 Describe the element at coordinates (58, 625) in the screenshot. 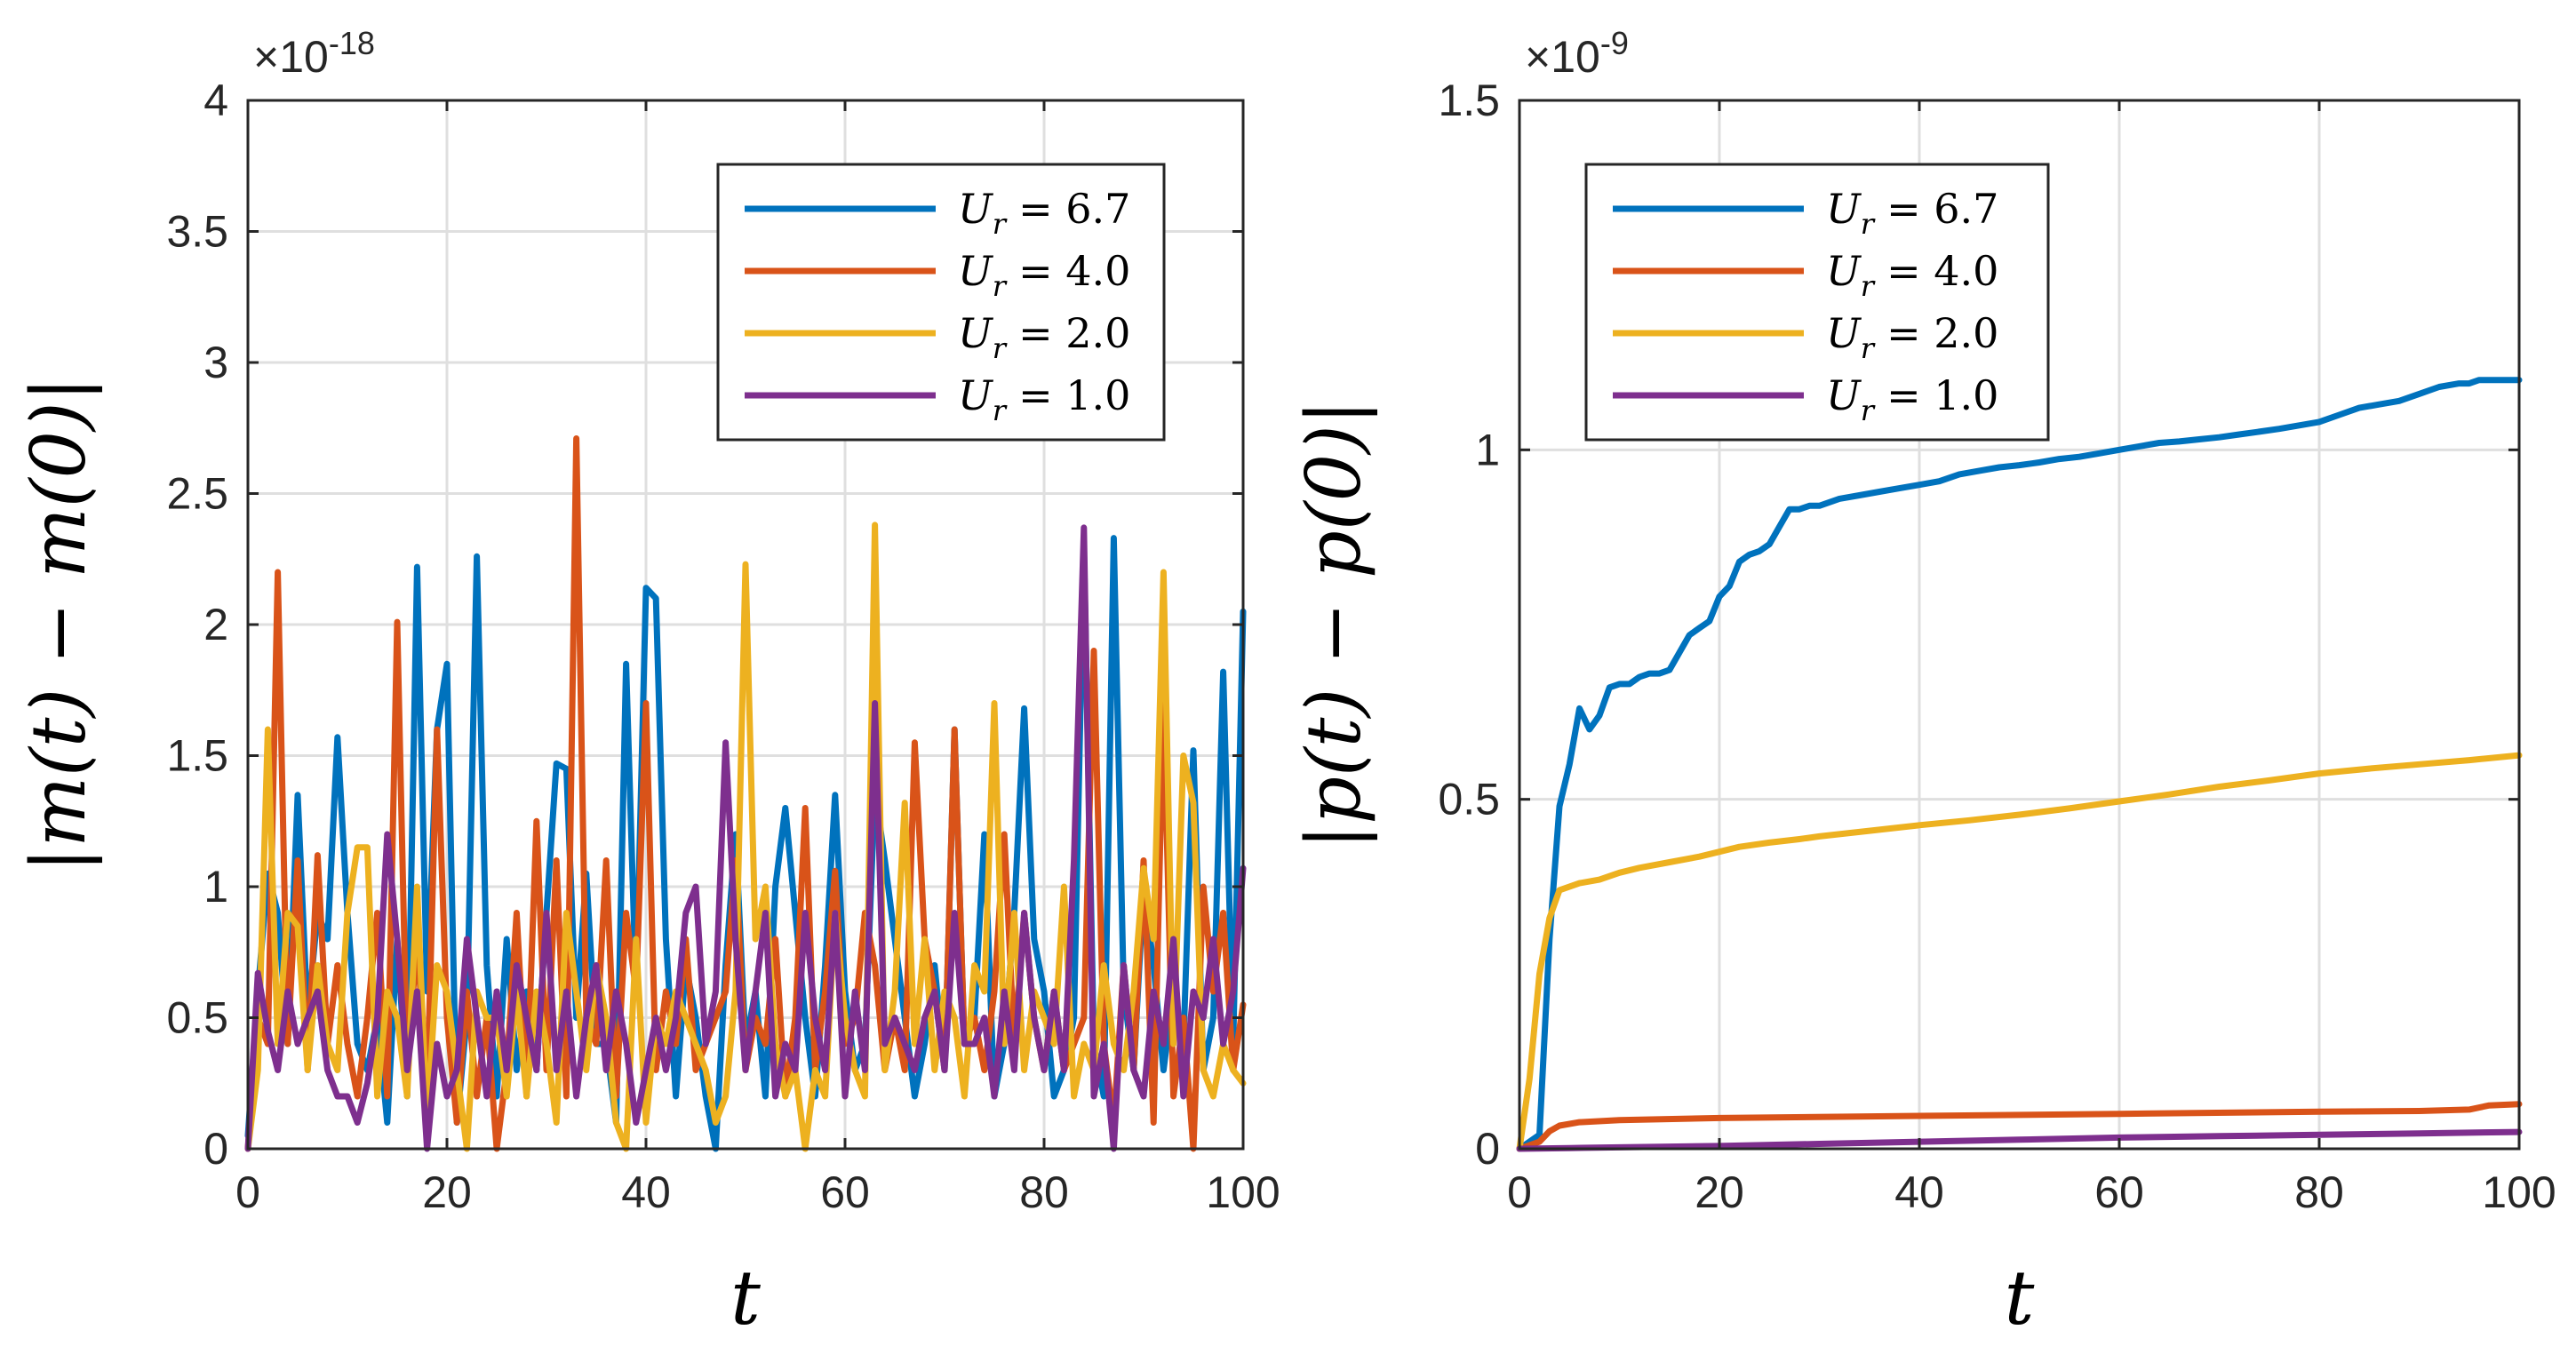

I see `y-axis-label: |m(t) − m(0)|` at that location.